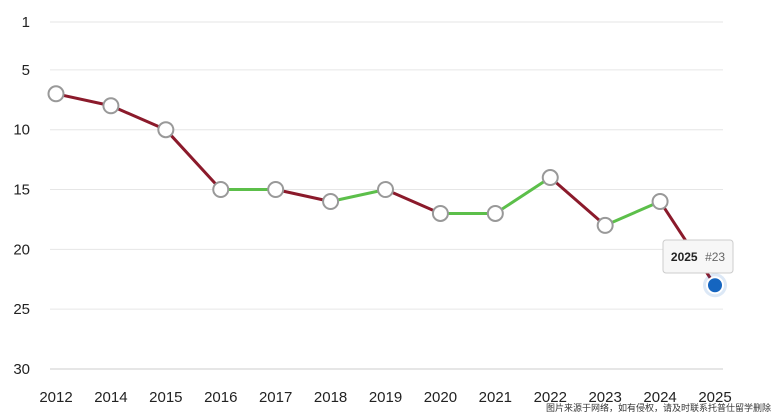 This screenshot has width=773, height=418. I want to click on x-tick-label: 2012, so click(55, 397).